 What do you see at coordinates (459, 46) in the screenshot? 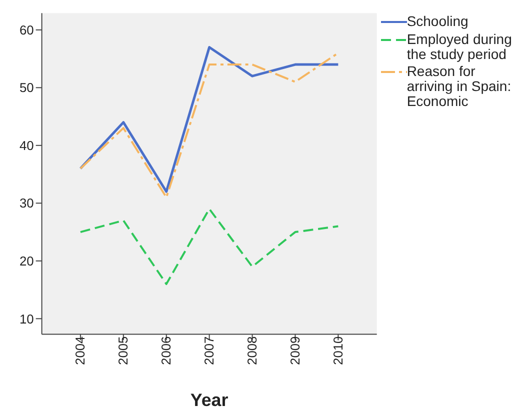
I see `legend-label: Employed during the study period` at bounding box center [459, 46].